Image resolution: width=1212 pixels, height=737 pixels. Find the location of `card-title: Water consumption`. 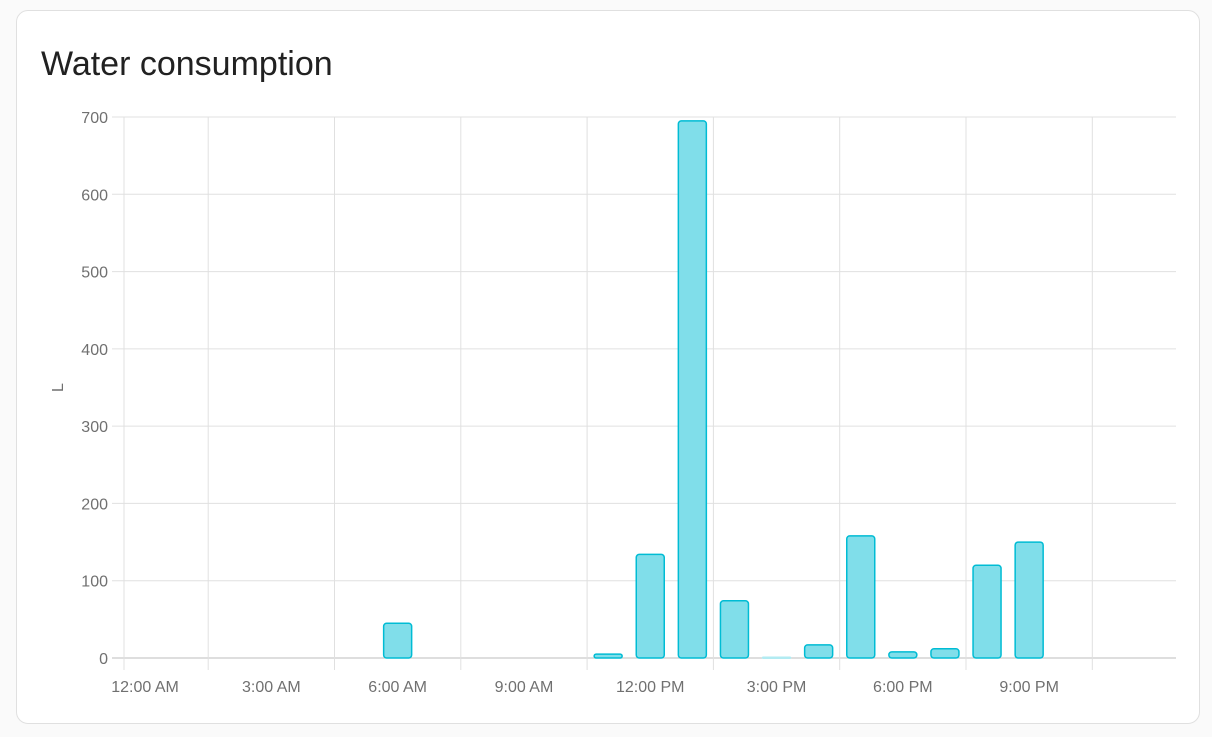

card-title: Water consumption is located at coordinates (187, 64).